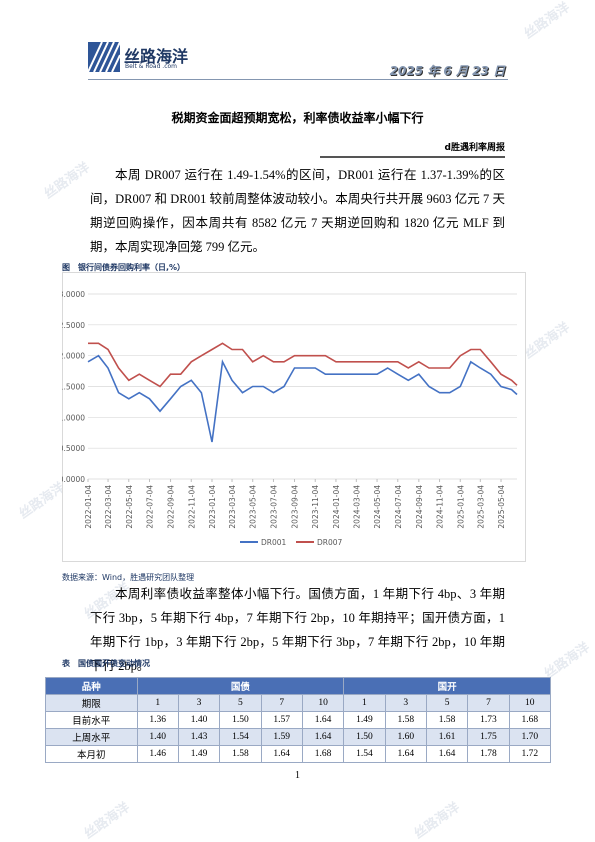  I want to click on table-cell: 1.78, so click(488, 754).